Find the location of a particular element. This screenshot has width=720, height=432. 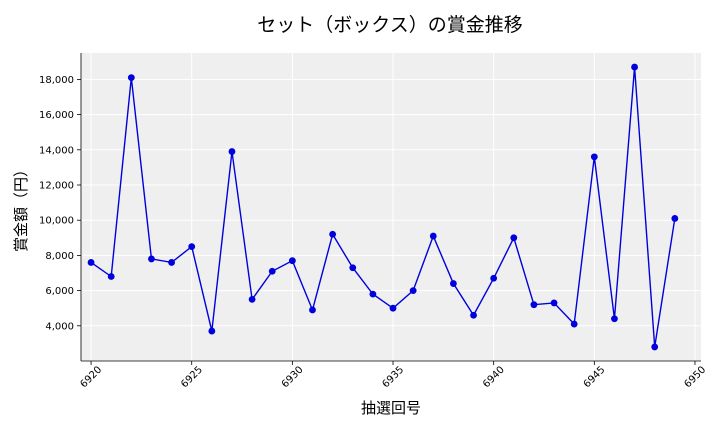

x-tick-label: 6940 is located at coordinates (494, 377).